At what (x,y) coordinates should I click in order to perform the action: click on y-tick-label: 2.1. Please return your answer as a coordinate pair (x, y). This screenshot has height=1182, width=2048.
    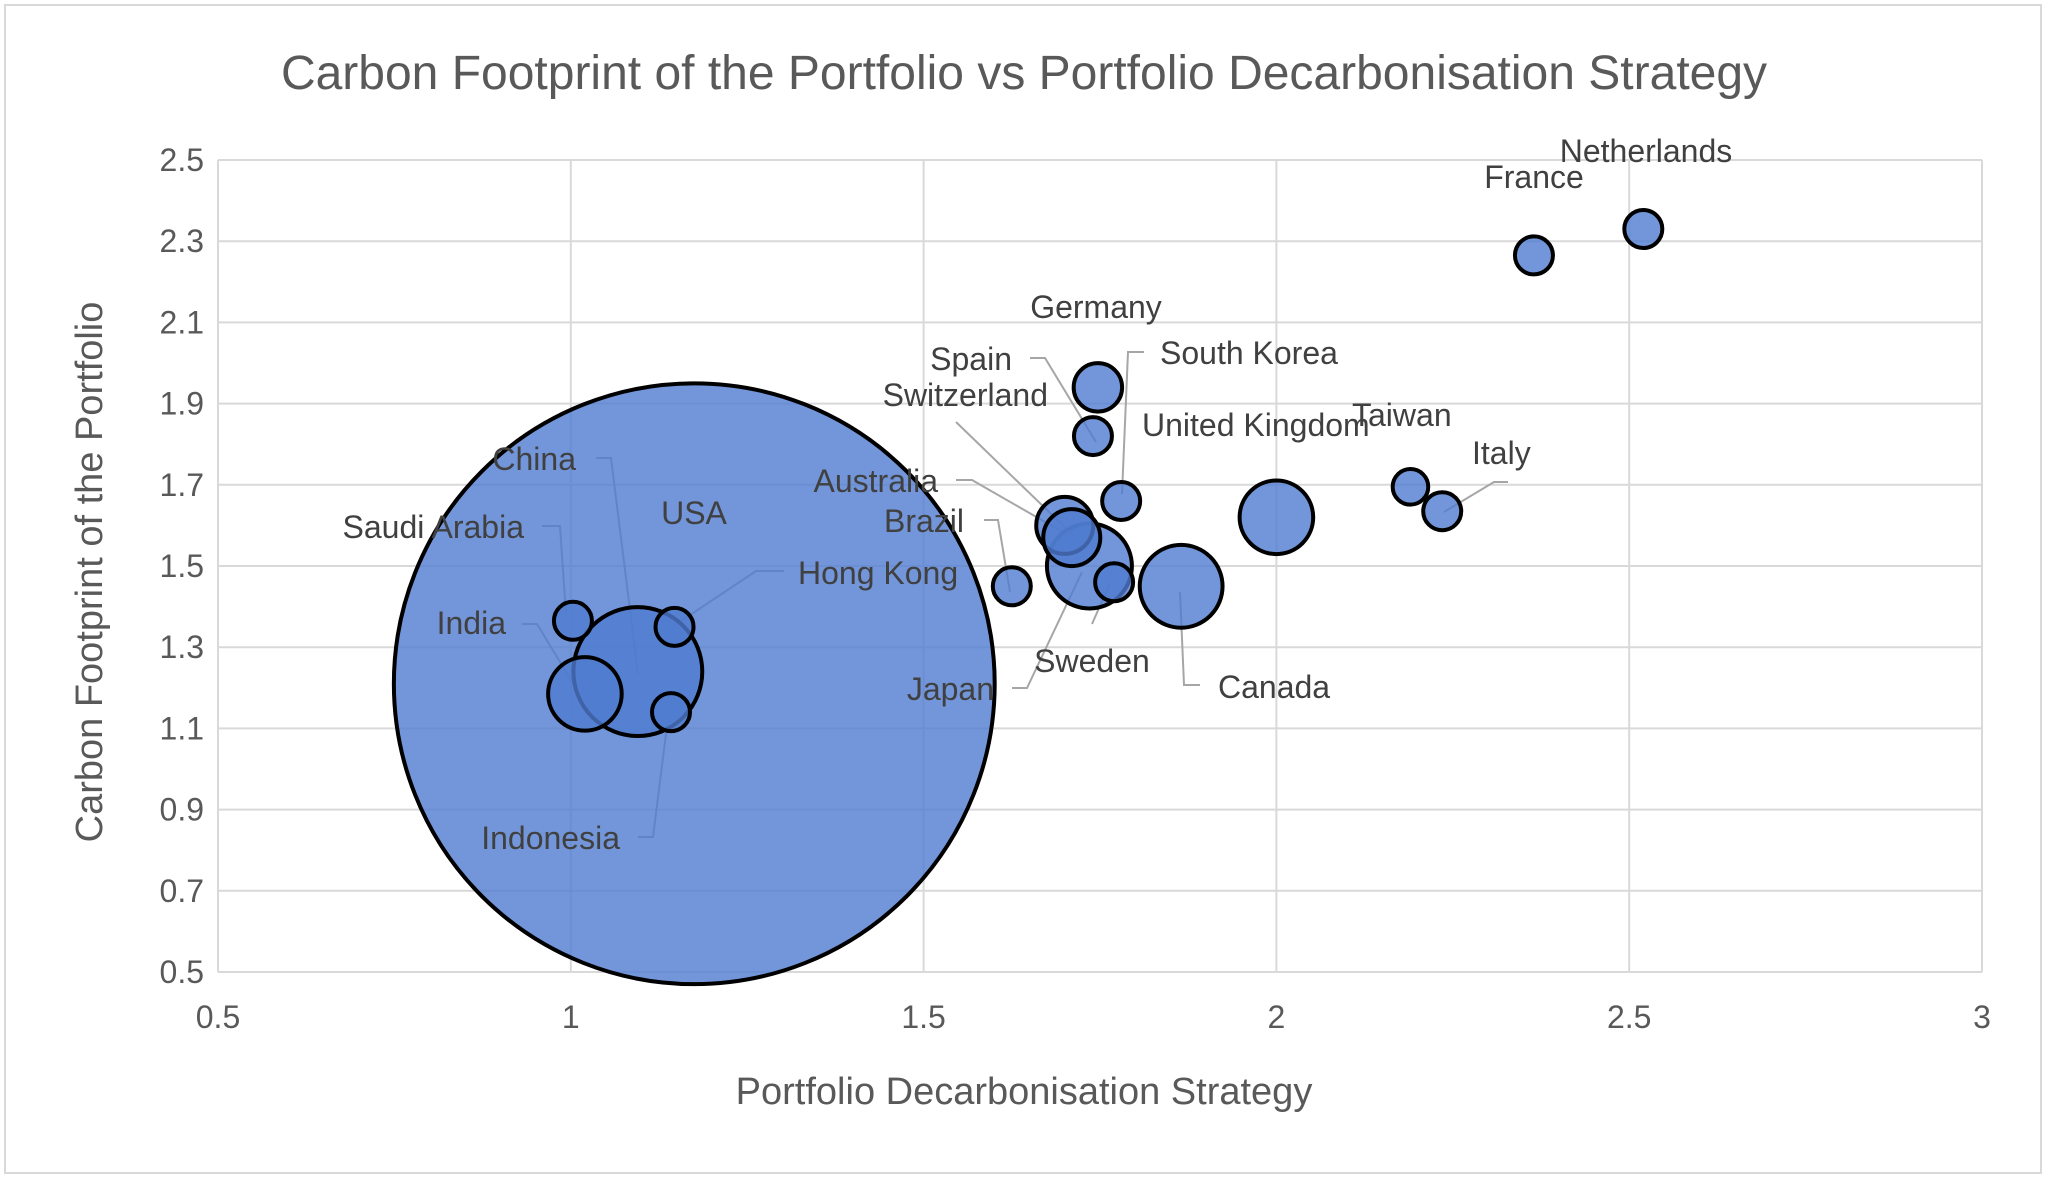
    Looking at the image, I should click on (182, 322).